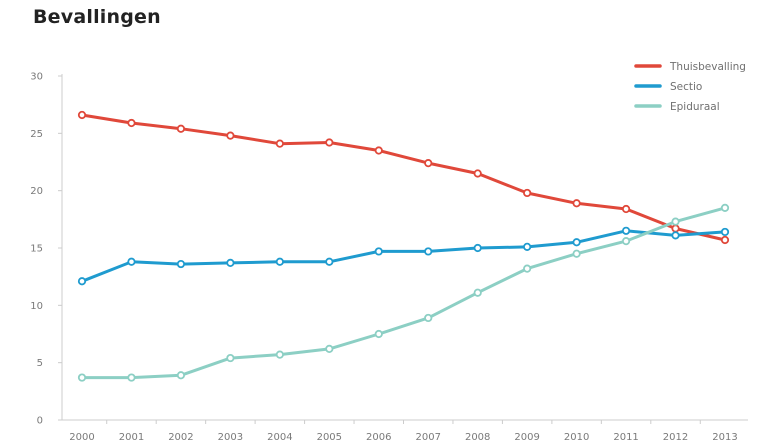 The image size is (762, 443). I want to click on x-tick-label: 2008, so click(477, 437).